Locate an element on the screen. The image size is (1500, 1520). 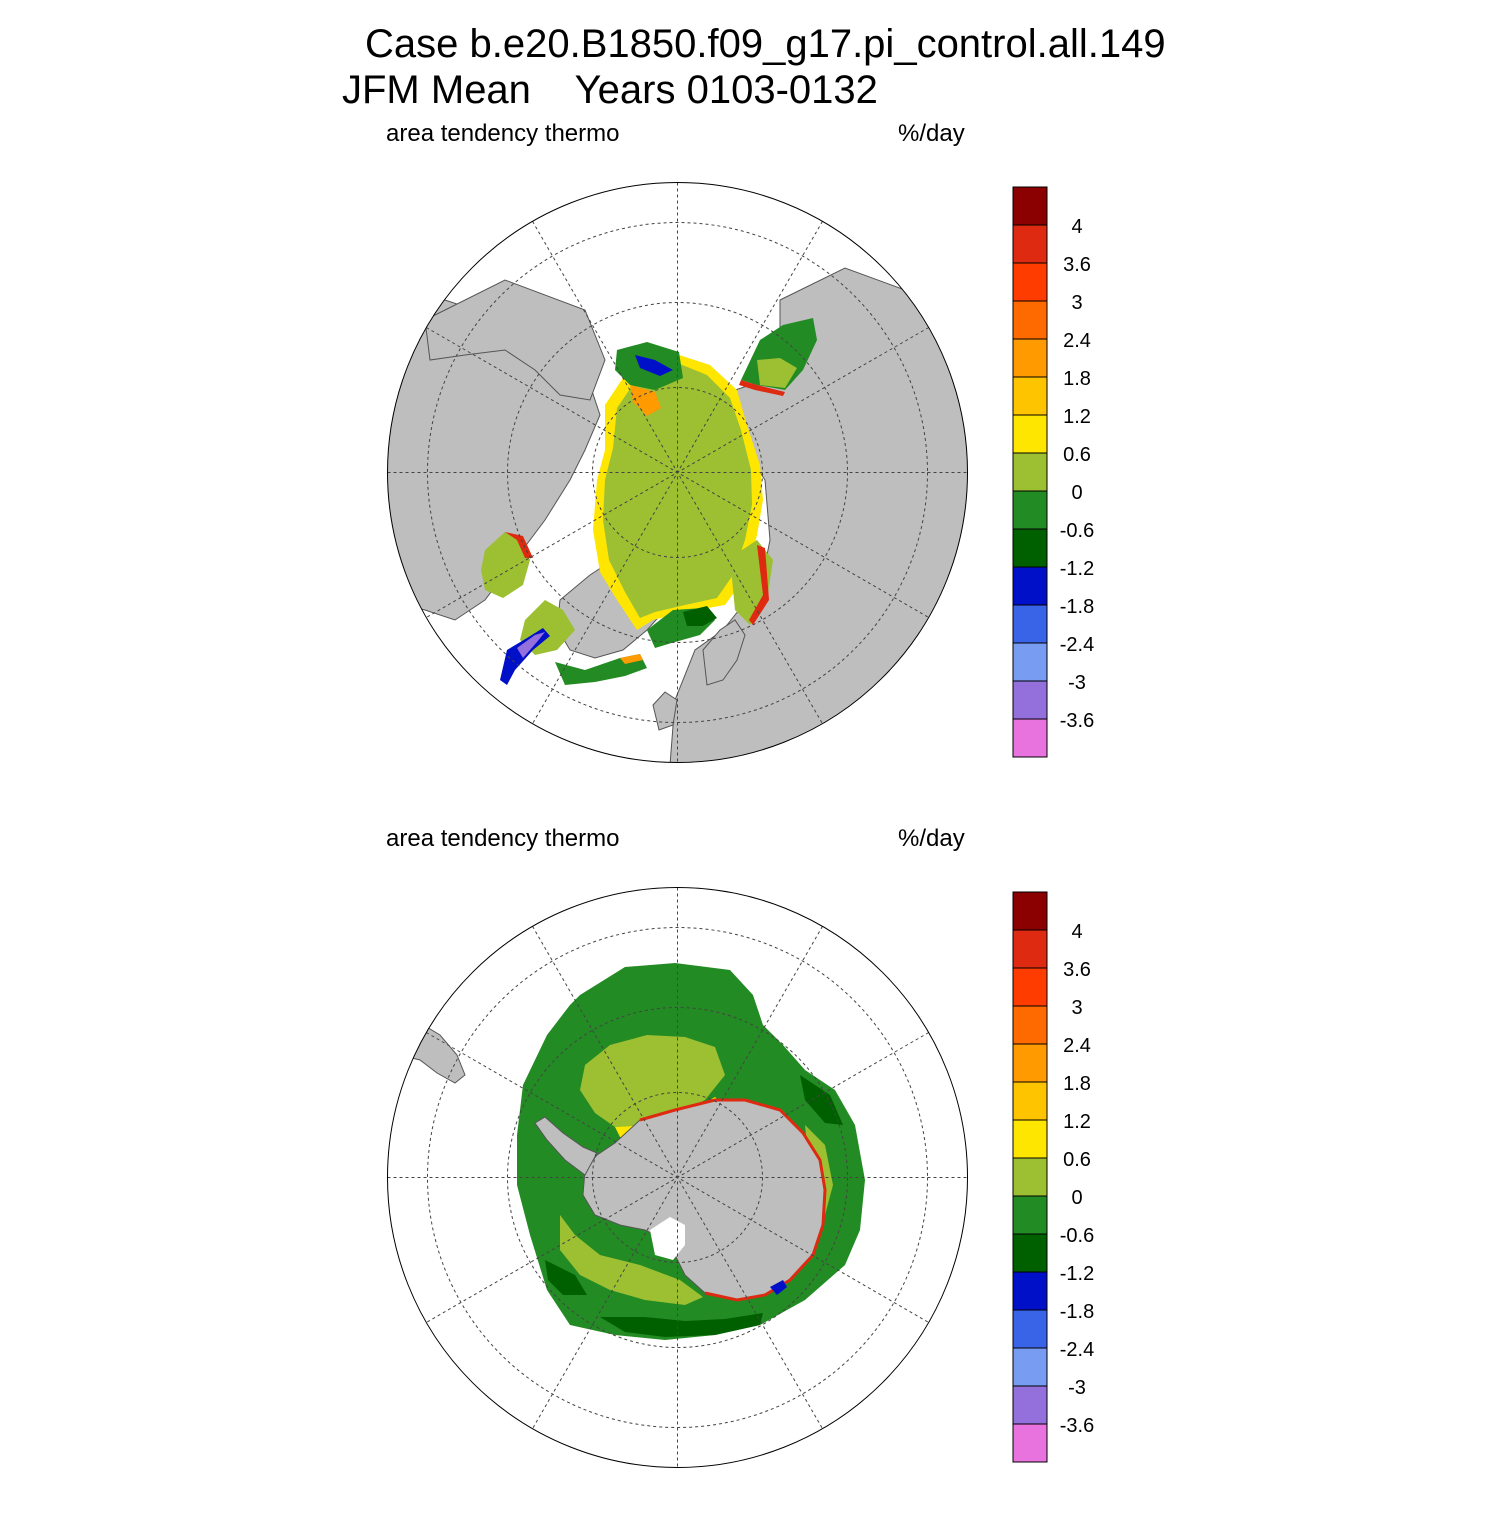
north-polar-map is located at coordinates (677, 472).